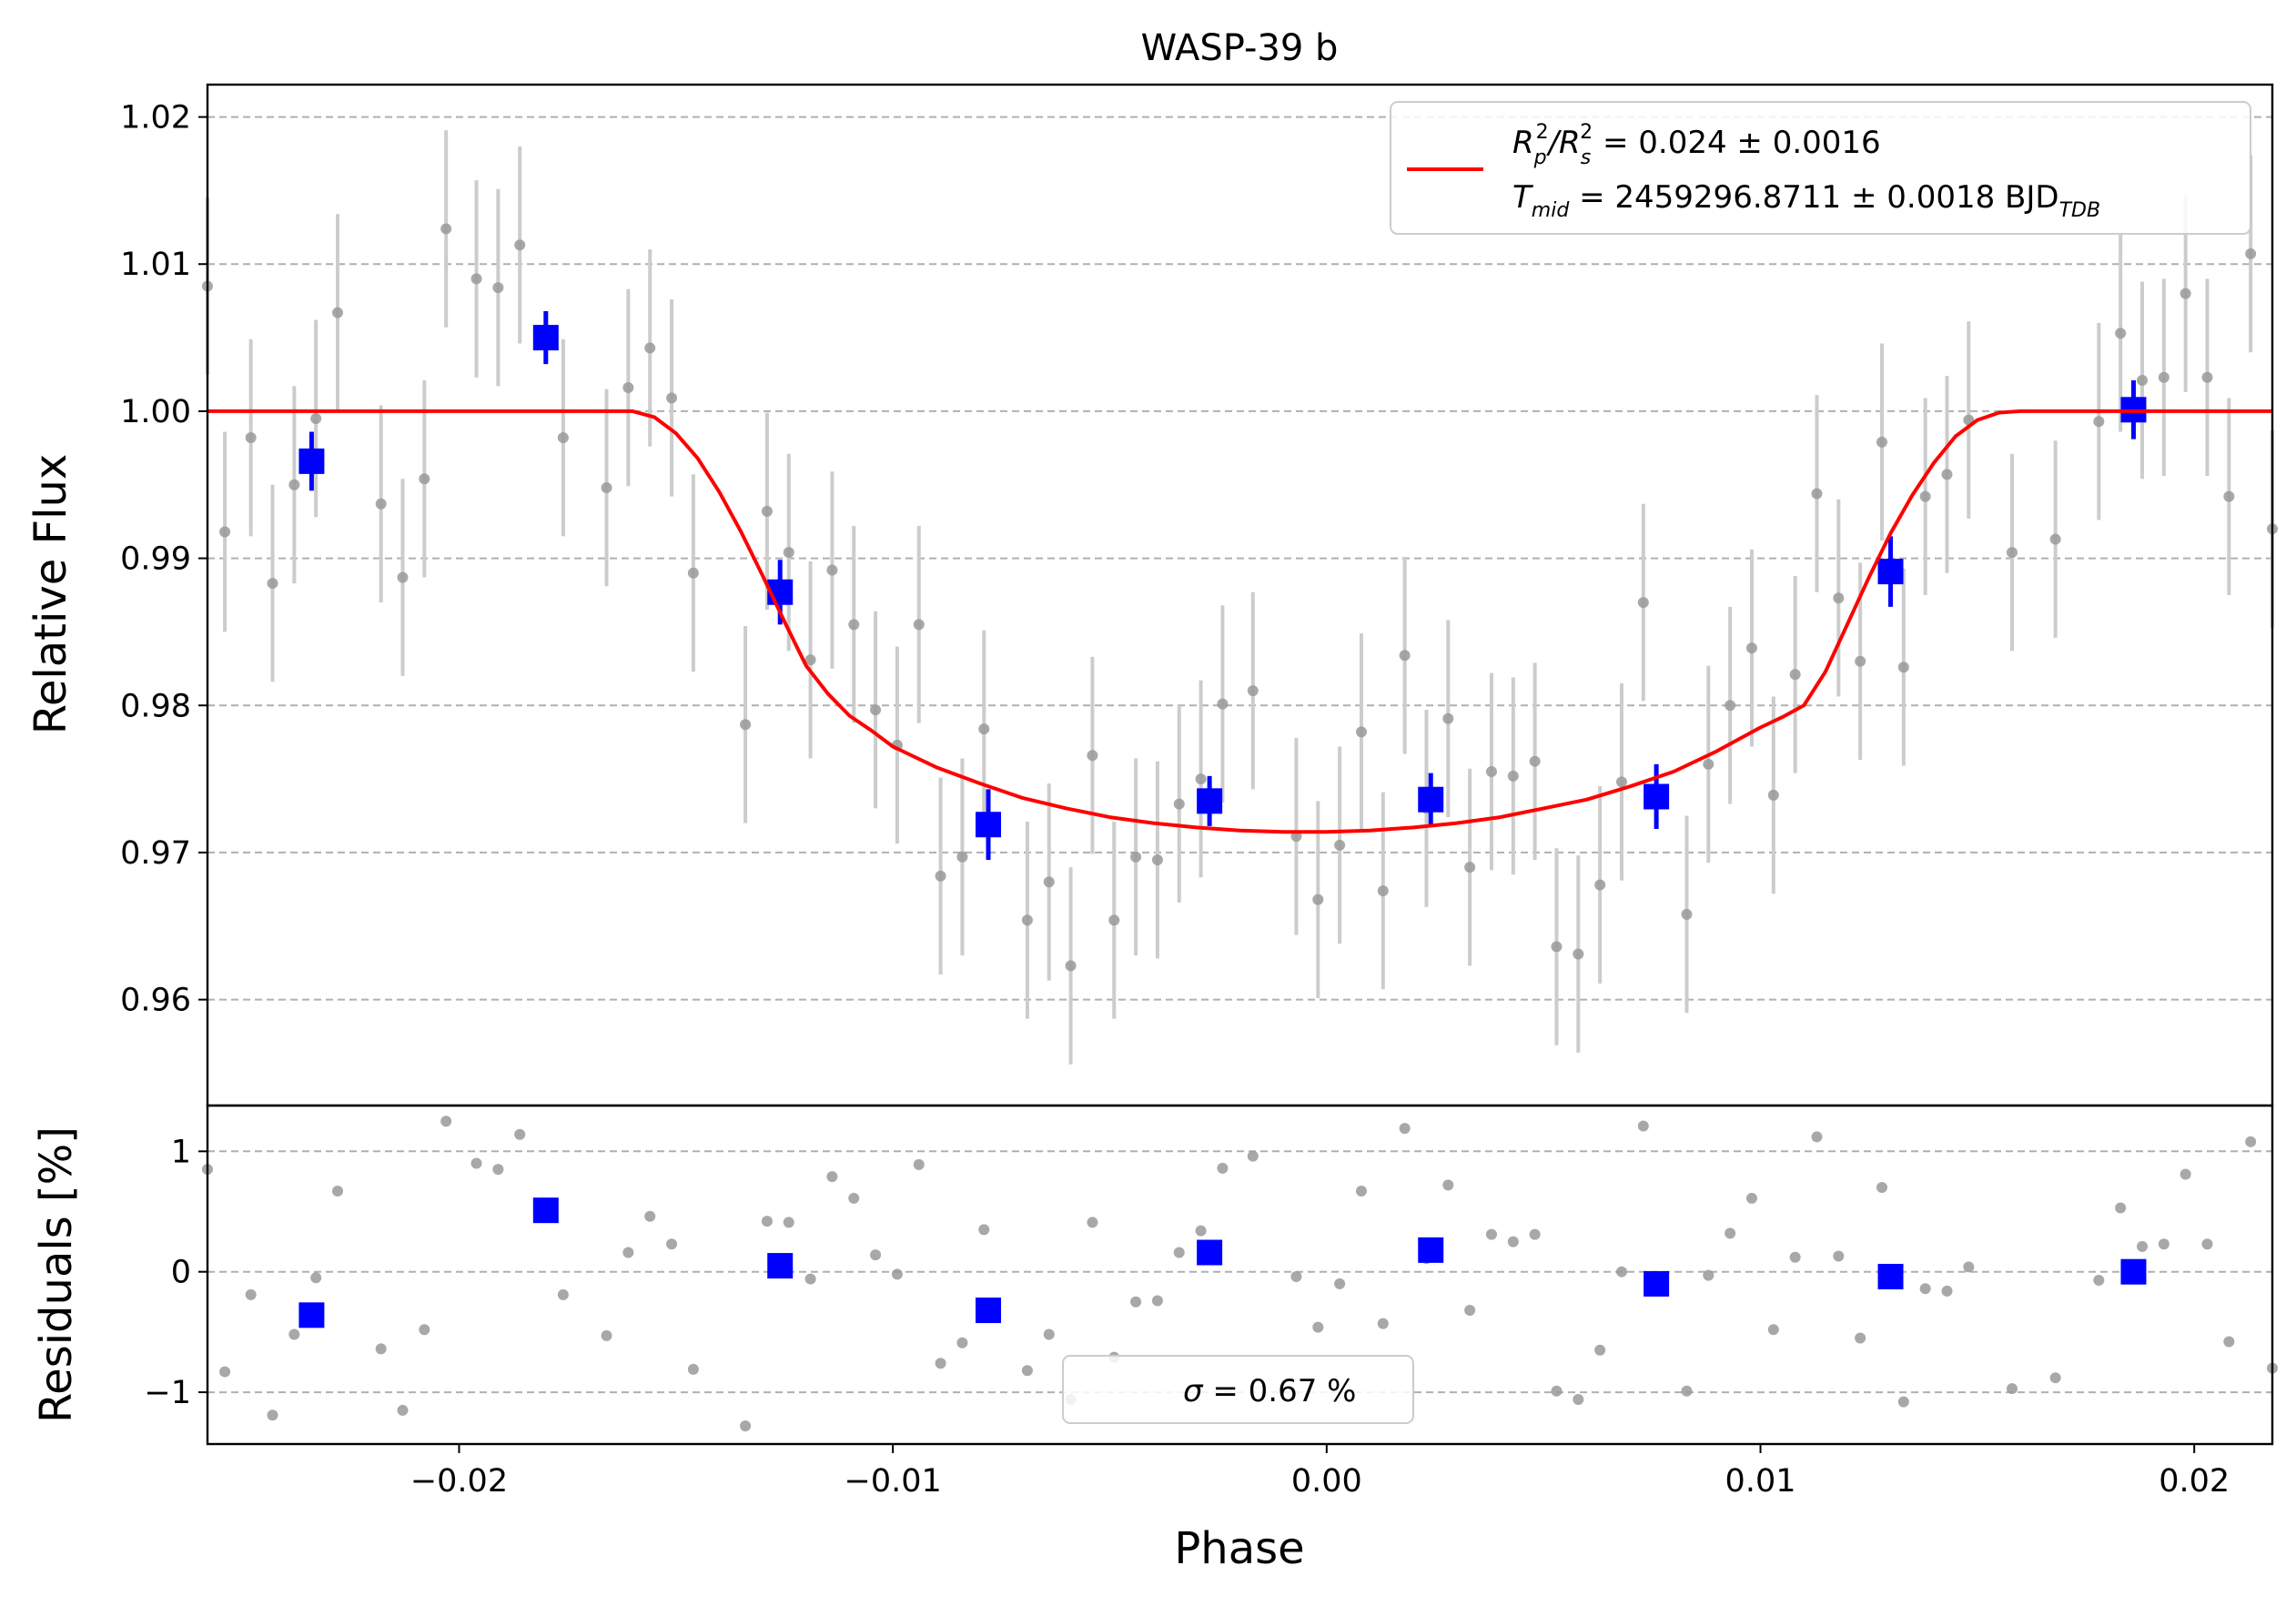 This screenshot has width=2296, height=1606. I want to click on residuals-y-tick-label: 1, so click(181, 1152).